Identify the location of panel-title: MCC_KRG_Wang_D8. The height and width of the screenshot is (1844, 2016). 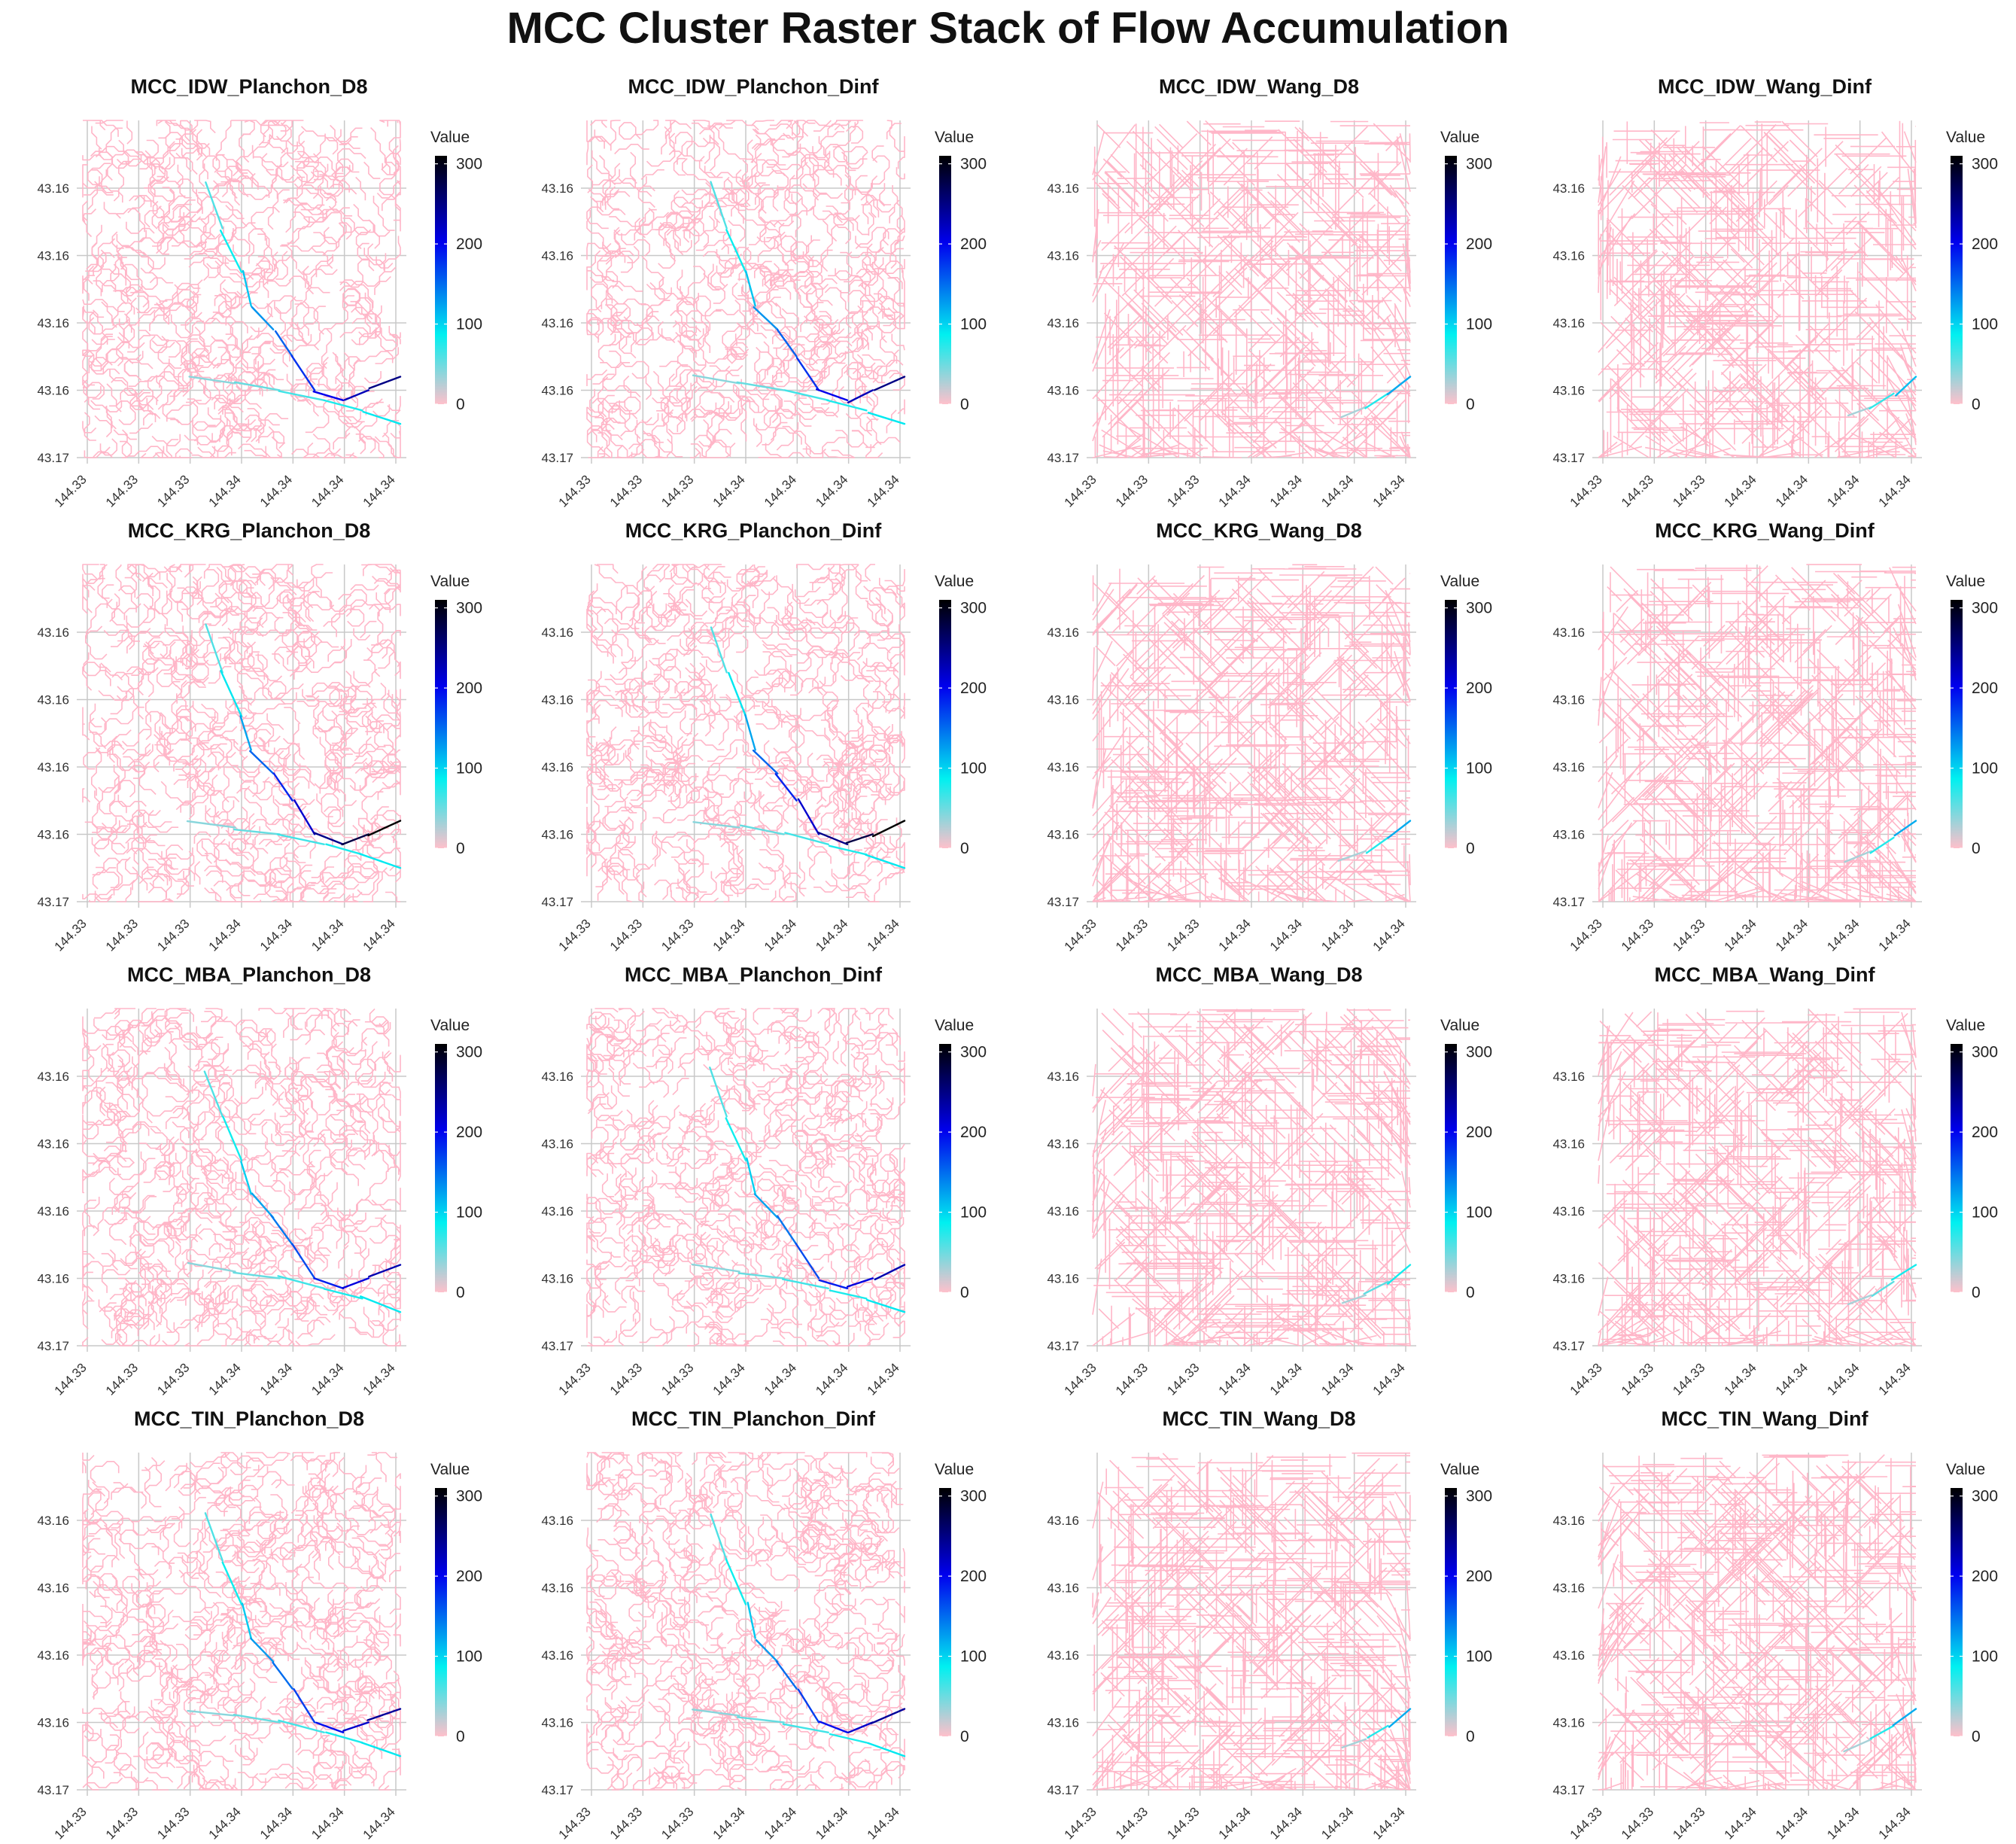
(1259, 530).